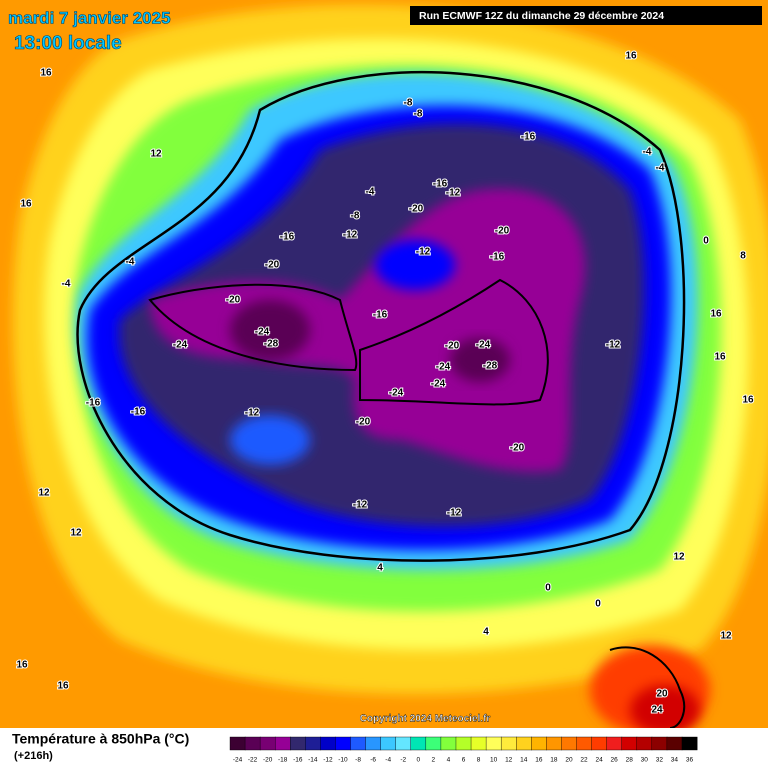 The width and height of the screenshot is (768, 773). I want to click on lead-time: (+216h), so click(33, 756).